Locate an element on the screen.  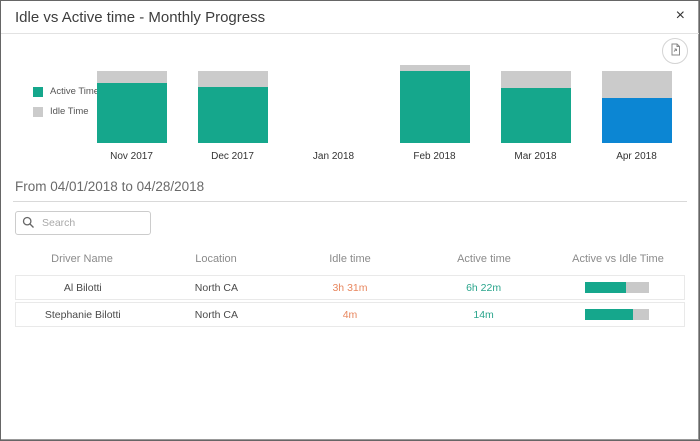
legend-item-idle-time: Idle Time is located at coordinates (66, 111).